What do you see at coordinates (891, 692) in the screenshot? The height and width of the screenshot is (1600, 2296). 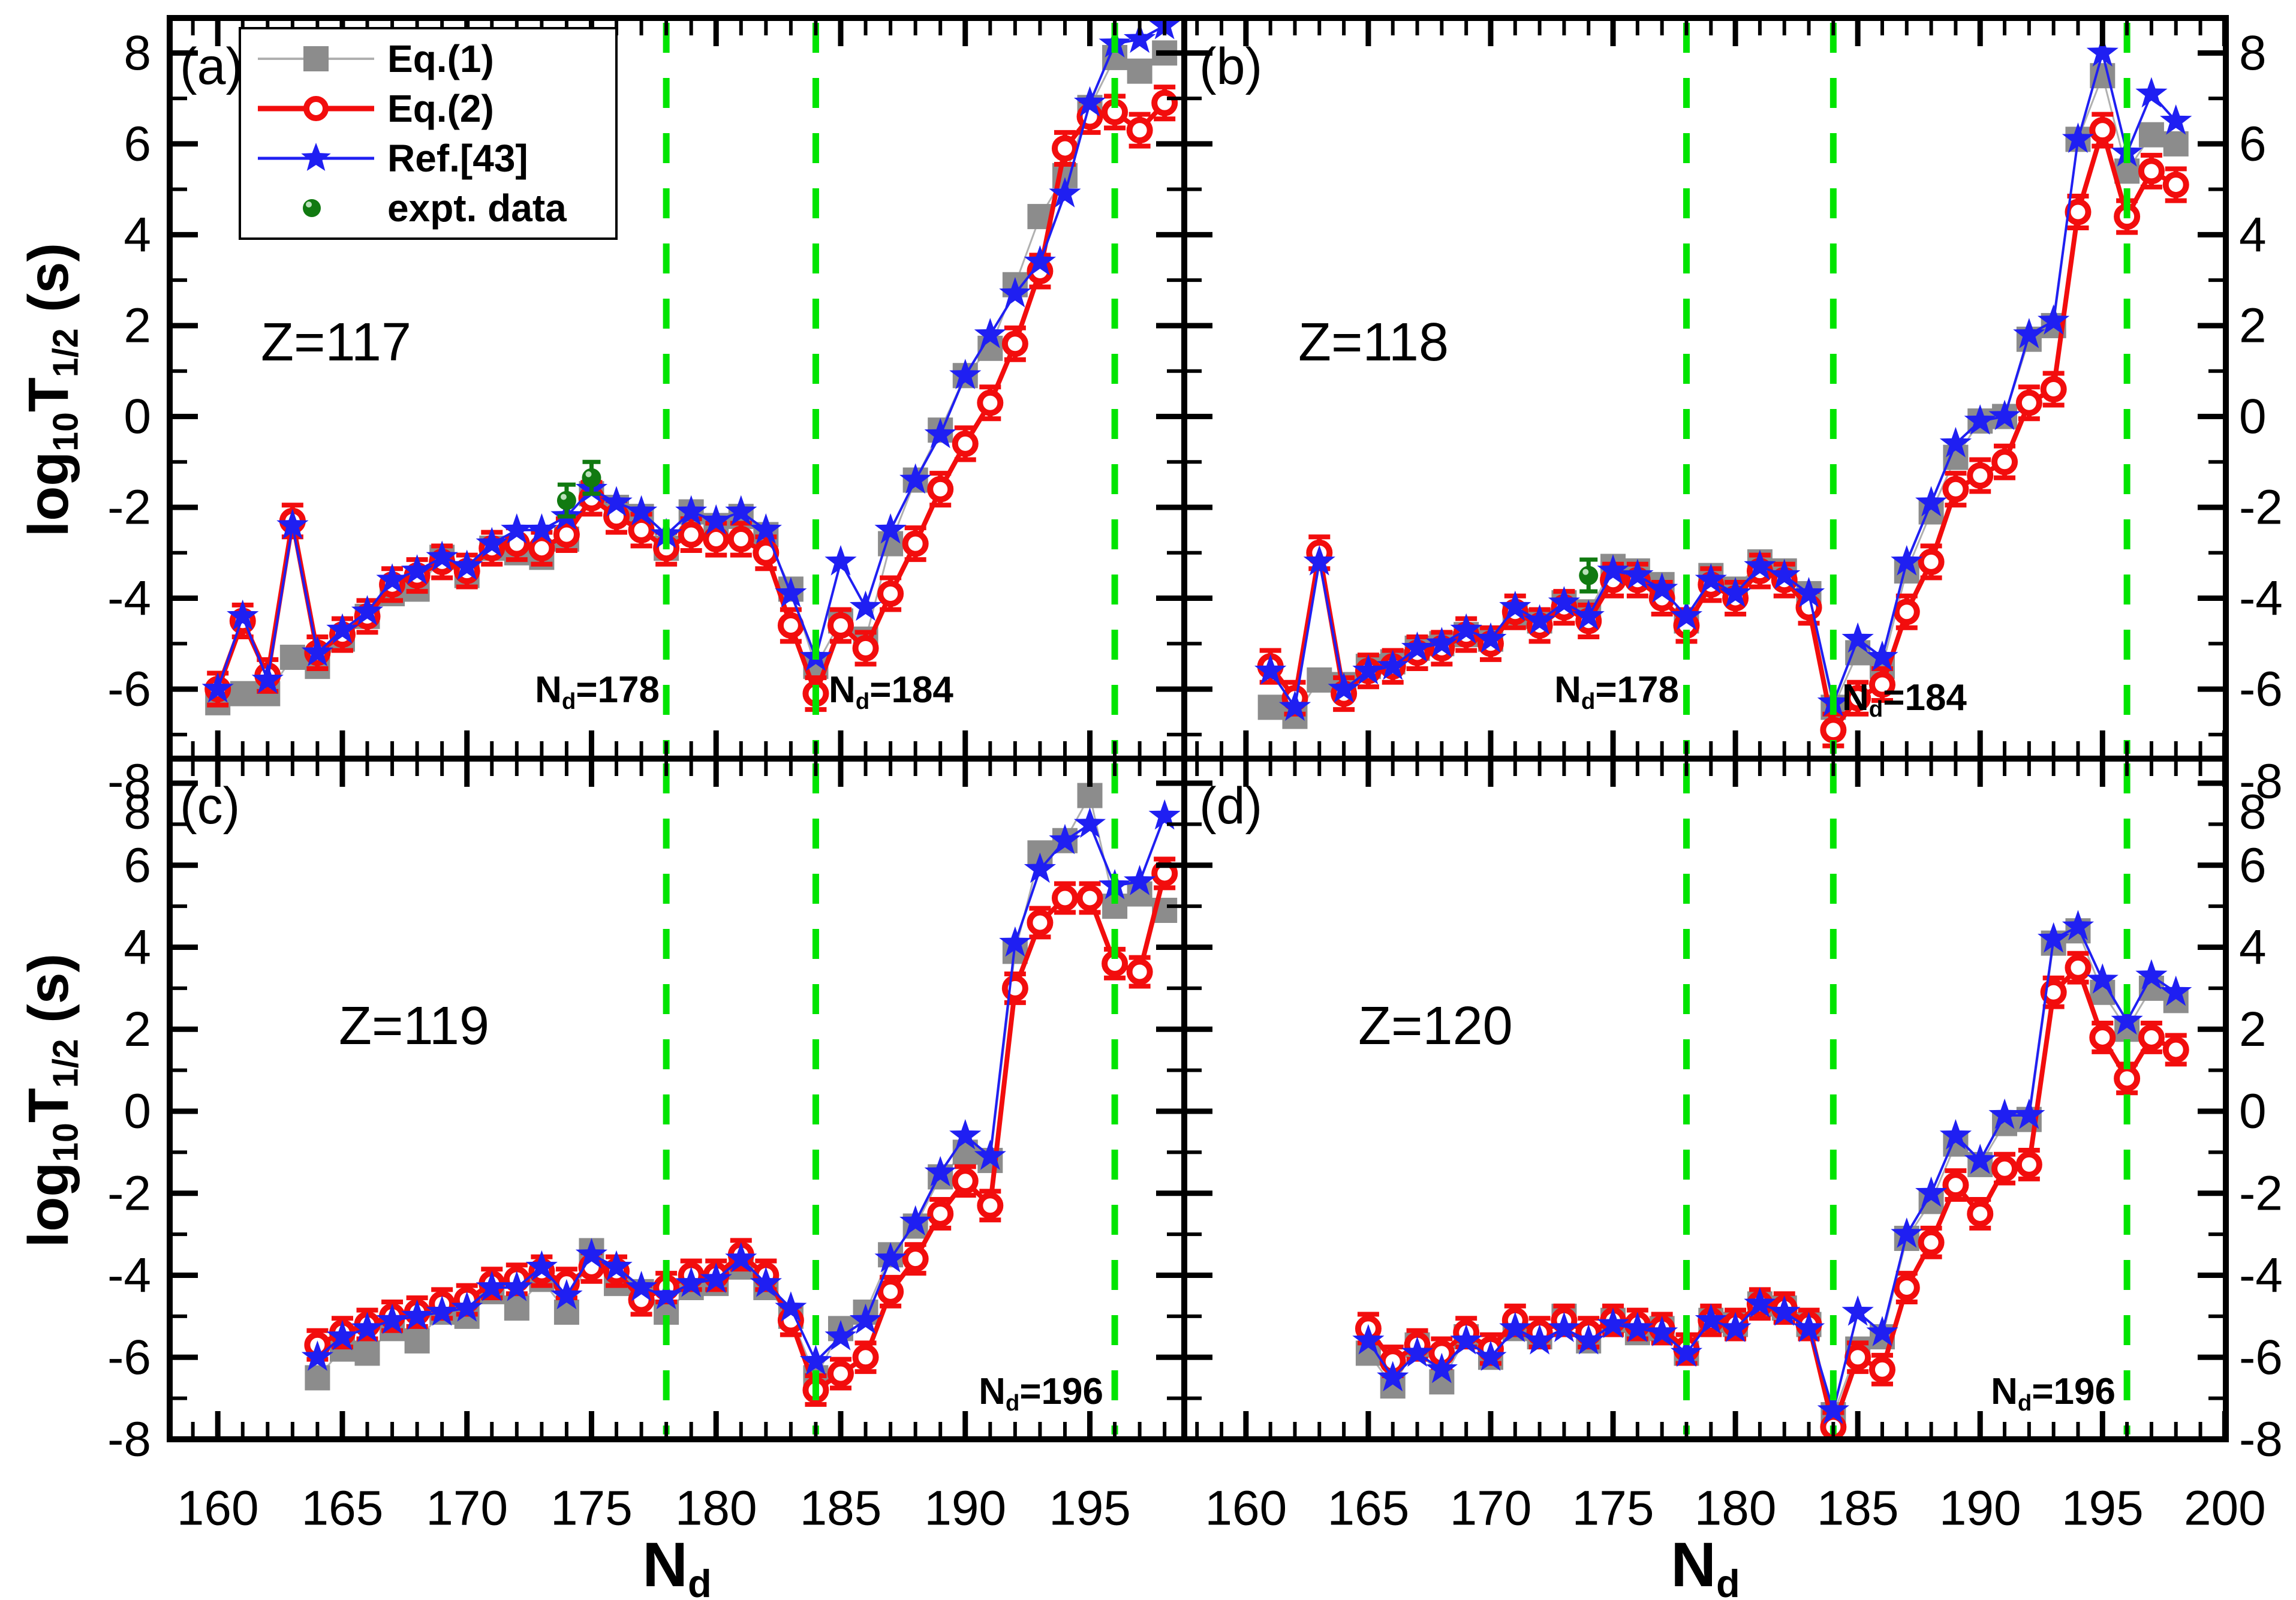 I see `annotation-nd184-a: Nd=184` at bounding box center [891, 692].